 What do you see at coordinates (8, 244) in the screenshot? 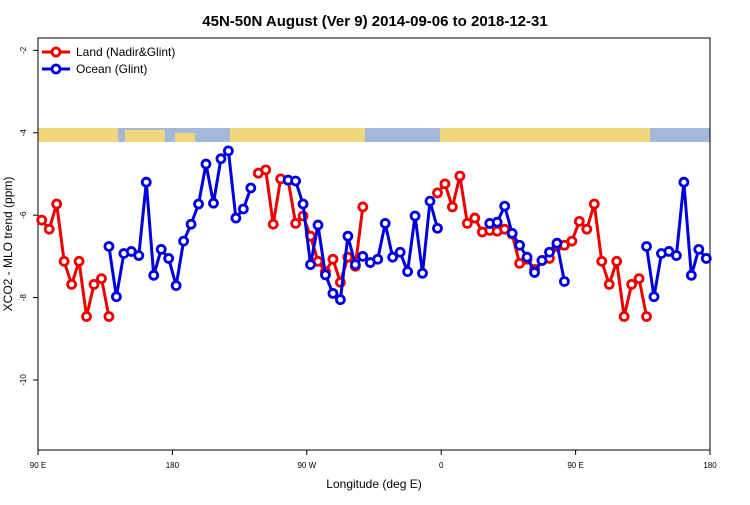
I see `y-axis-label: XCO2 - MLO trend (ppm)` at bounding box center [8, 244].